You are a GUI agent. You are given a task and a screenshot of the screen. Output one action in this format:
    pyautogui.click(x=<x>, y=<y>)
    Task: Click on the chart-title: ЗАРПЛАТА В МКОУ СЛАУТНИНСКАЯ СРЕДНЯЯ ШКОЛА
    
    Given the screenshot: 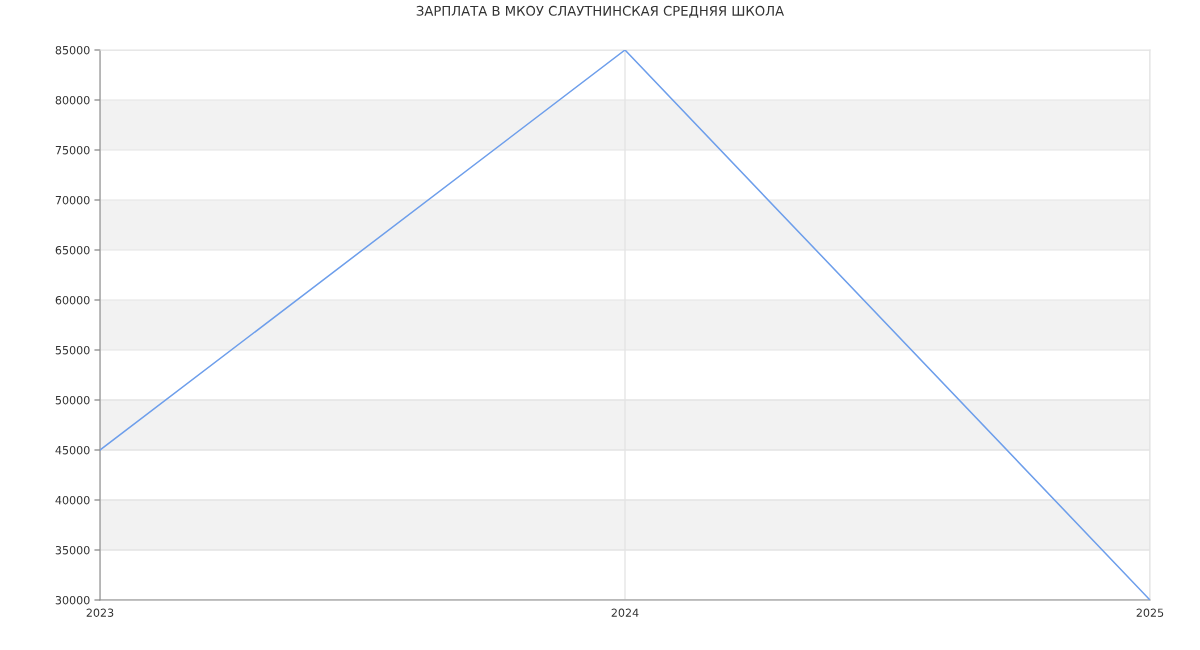 What is the action you would take?
    pyautogui.click(x=600, y=11)
    